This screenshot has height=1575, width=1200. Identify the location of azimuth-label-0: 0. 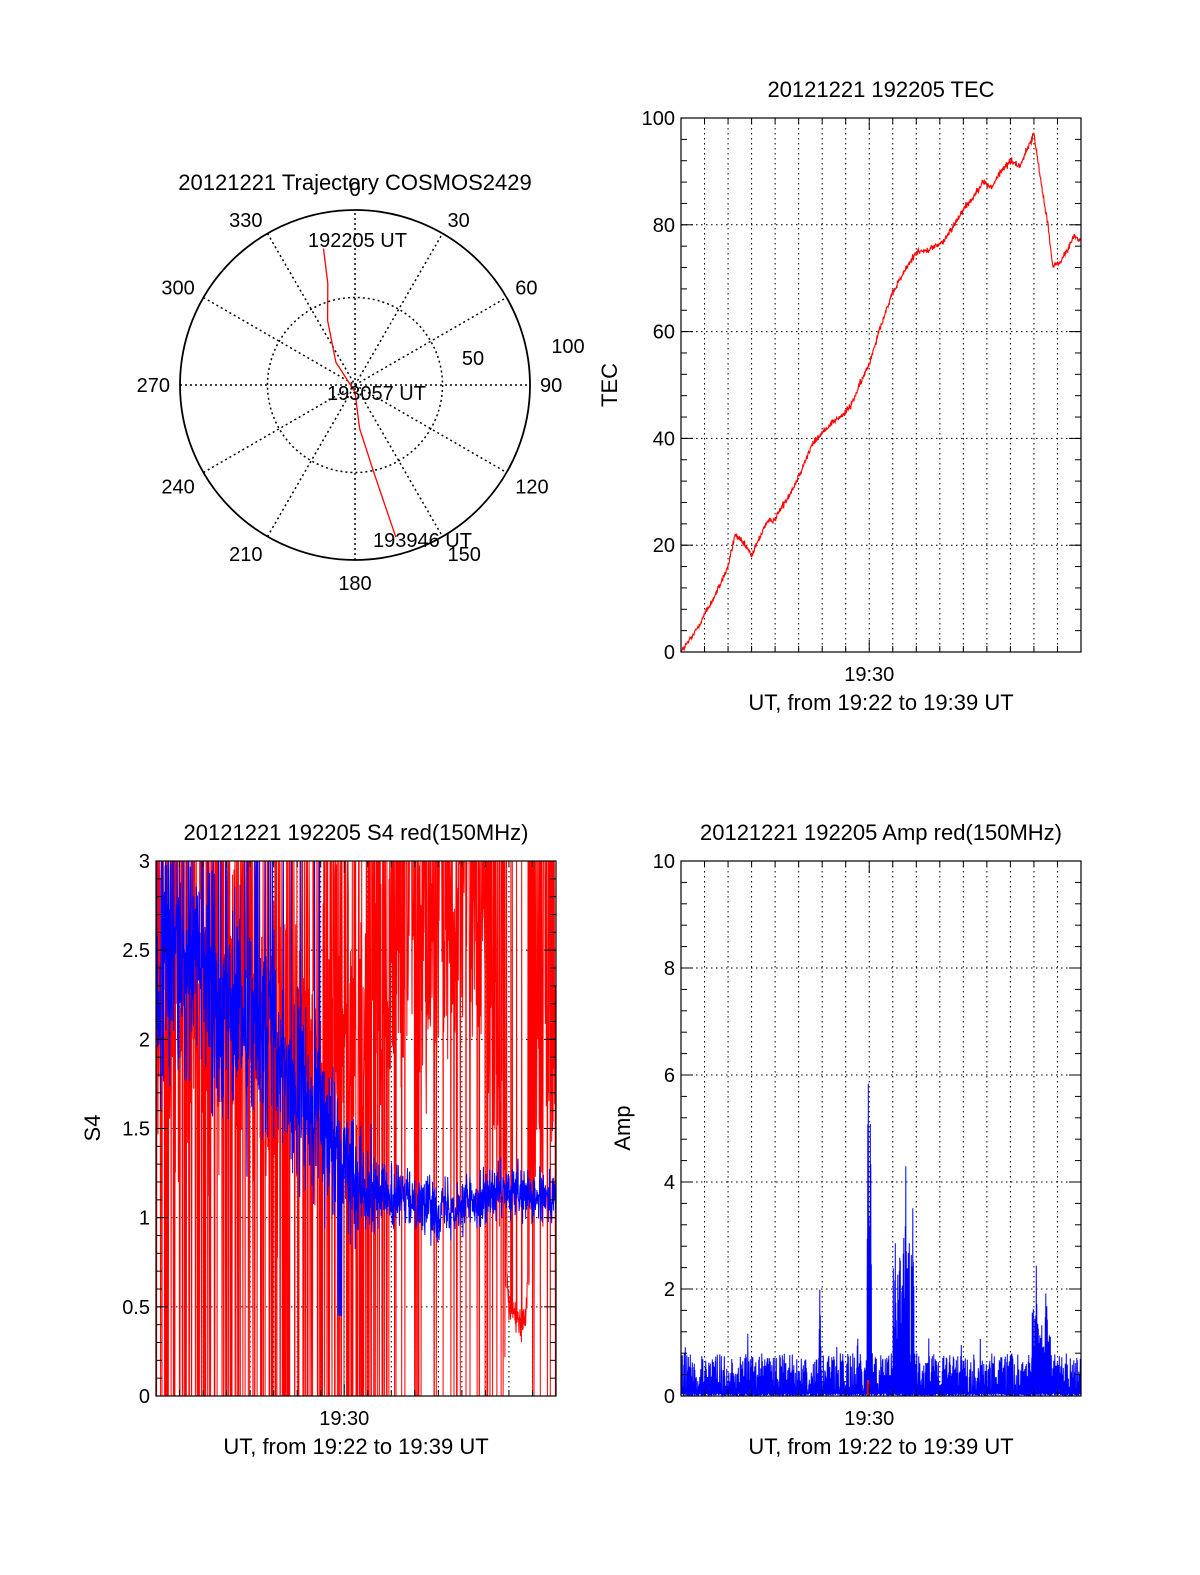
(354, 190).